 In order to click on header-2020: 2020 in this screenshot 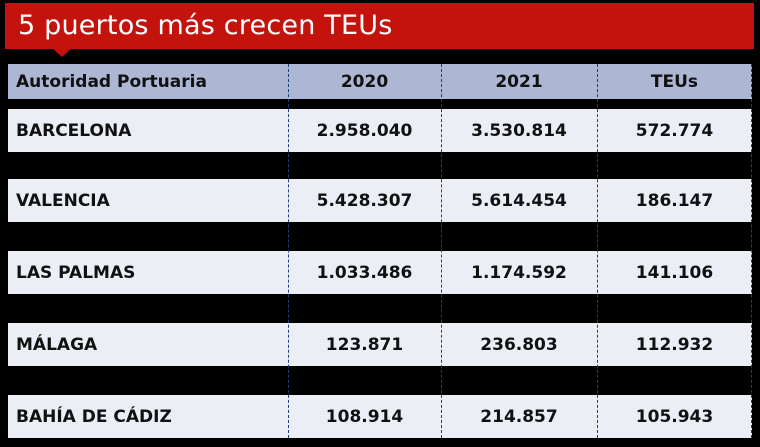, I will do `click(364, 81)`.